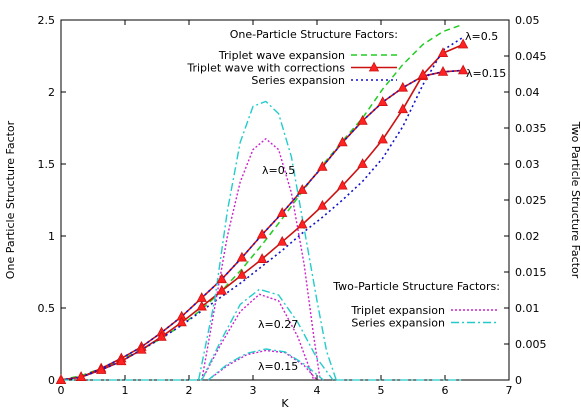  What do you see at coordinates (531, 344) in the screenshot?
I see `y2-tick-label: 0.005` at bounding box center [531, 344].